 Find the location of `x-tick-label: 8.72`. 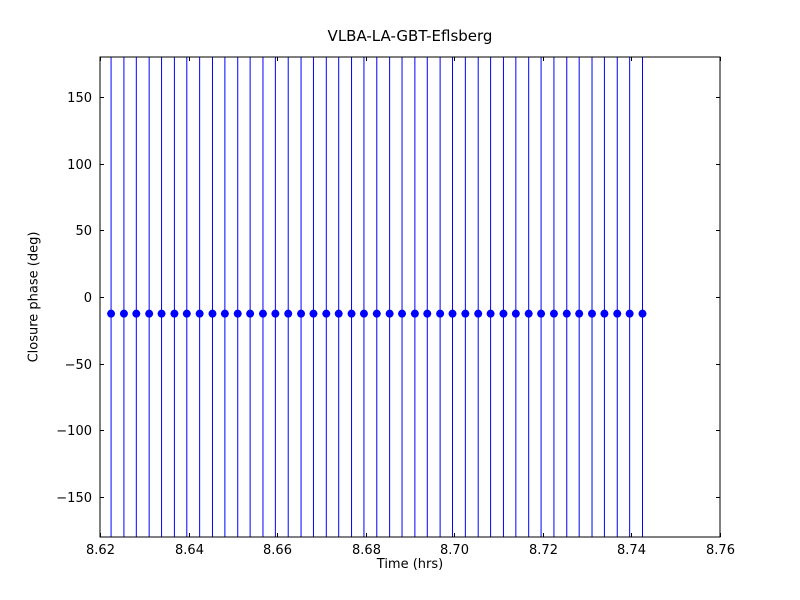

x-tick-label: 8.72 is located at coordinates (543, 550).